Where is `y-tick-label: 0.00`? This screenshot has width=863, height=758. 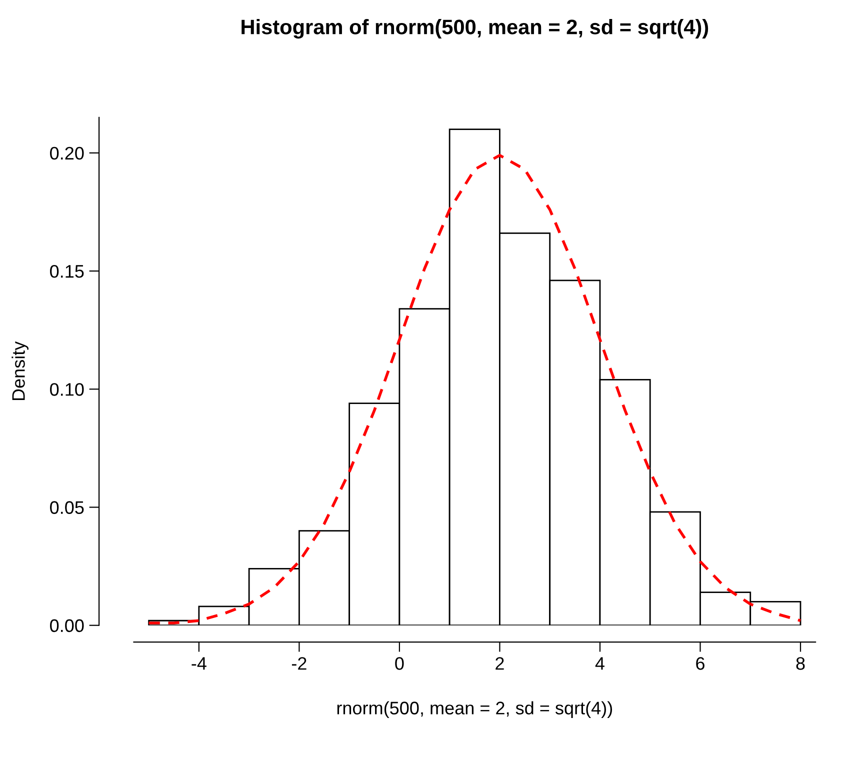
y-tick-label: 0.00 is located at coordinates (67, 625).